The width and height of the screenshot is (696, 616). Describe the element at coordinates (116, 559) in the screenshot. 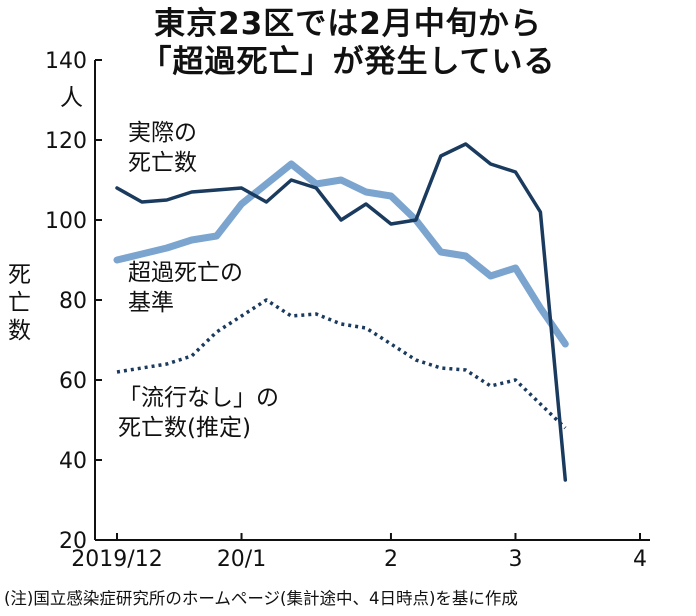

I see `x-tick-label: 2019/12` at that location.